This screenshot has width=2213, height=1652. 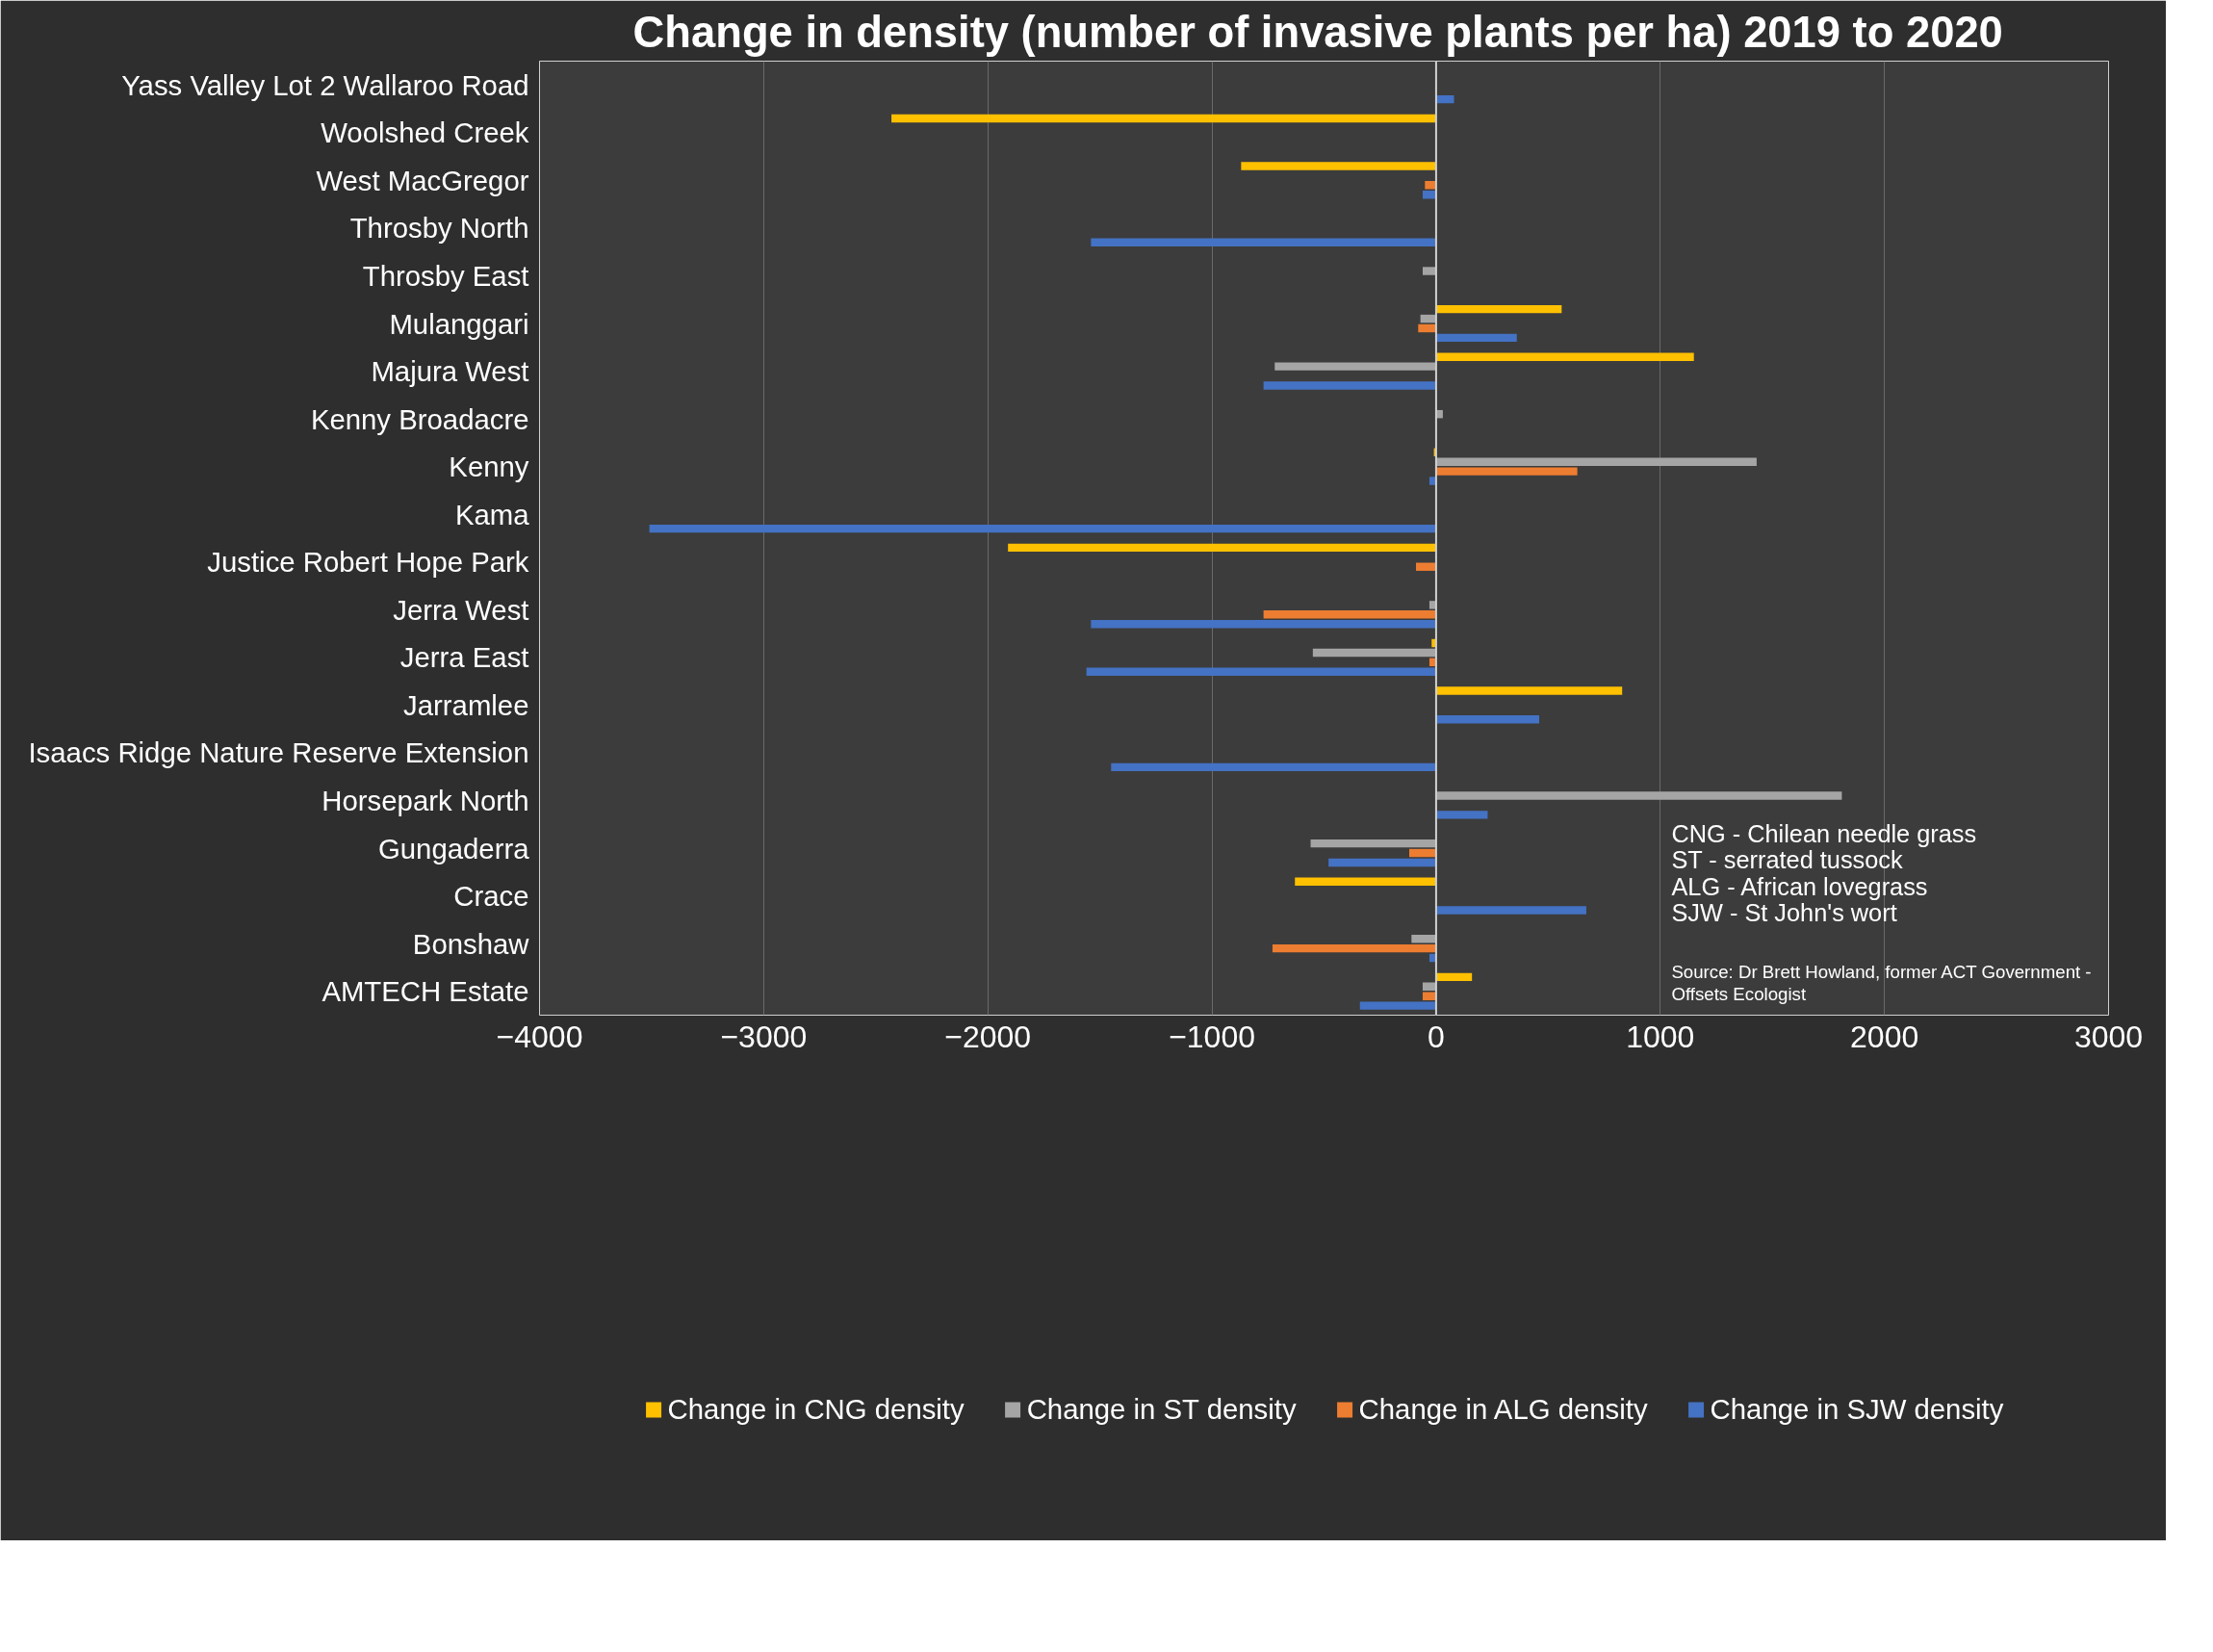 I want to click on y-tick-label: Kama, so click(x=492, y=514).